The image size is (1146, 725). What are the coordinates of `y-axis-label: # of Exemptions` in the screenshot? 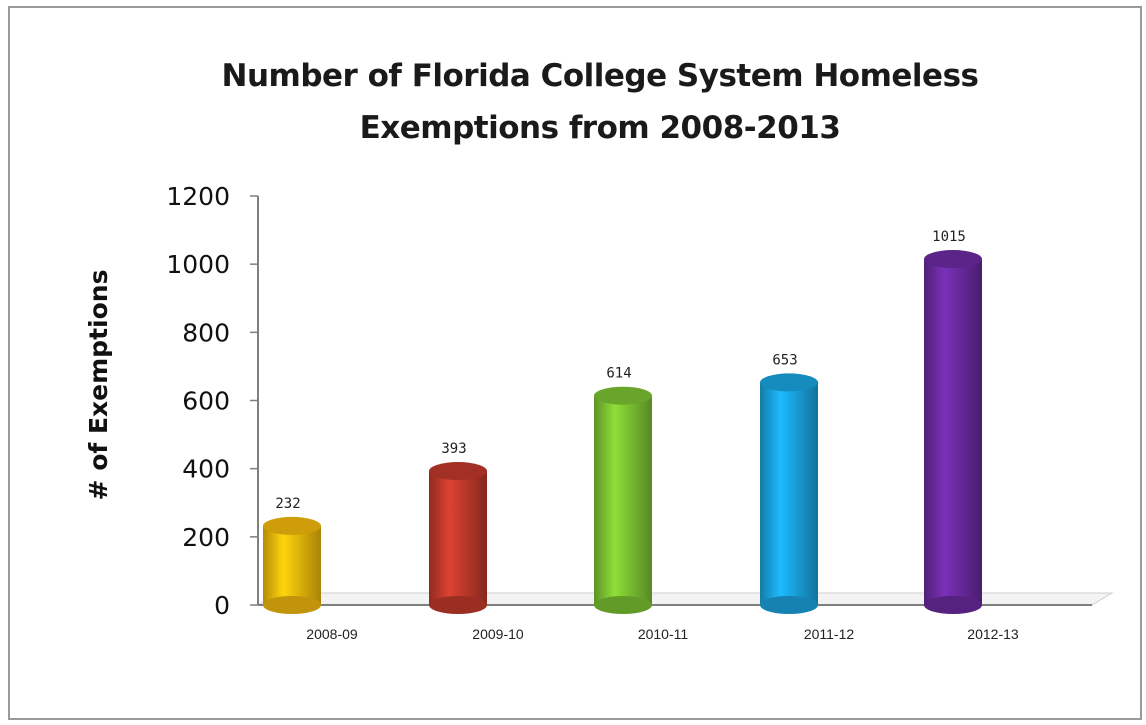 It's located at (98, 385).